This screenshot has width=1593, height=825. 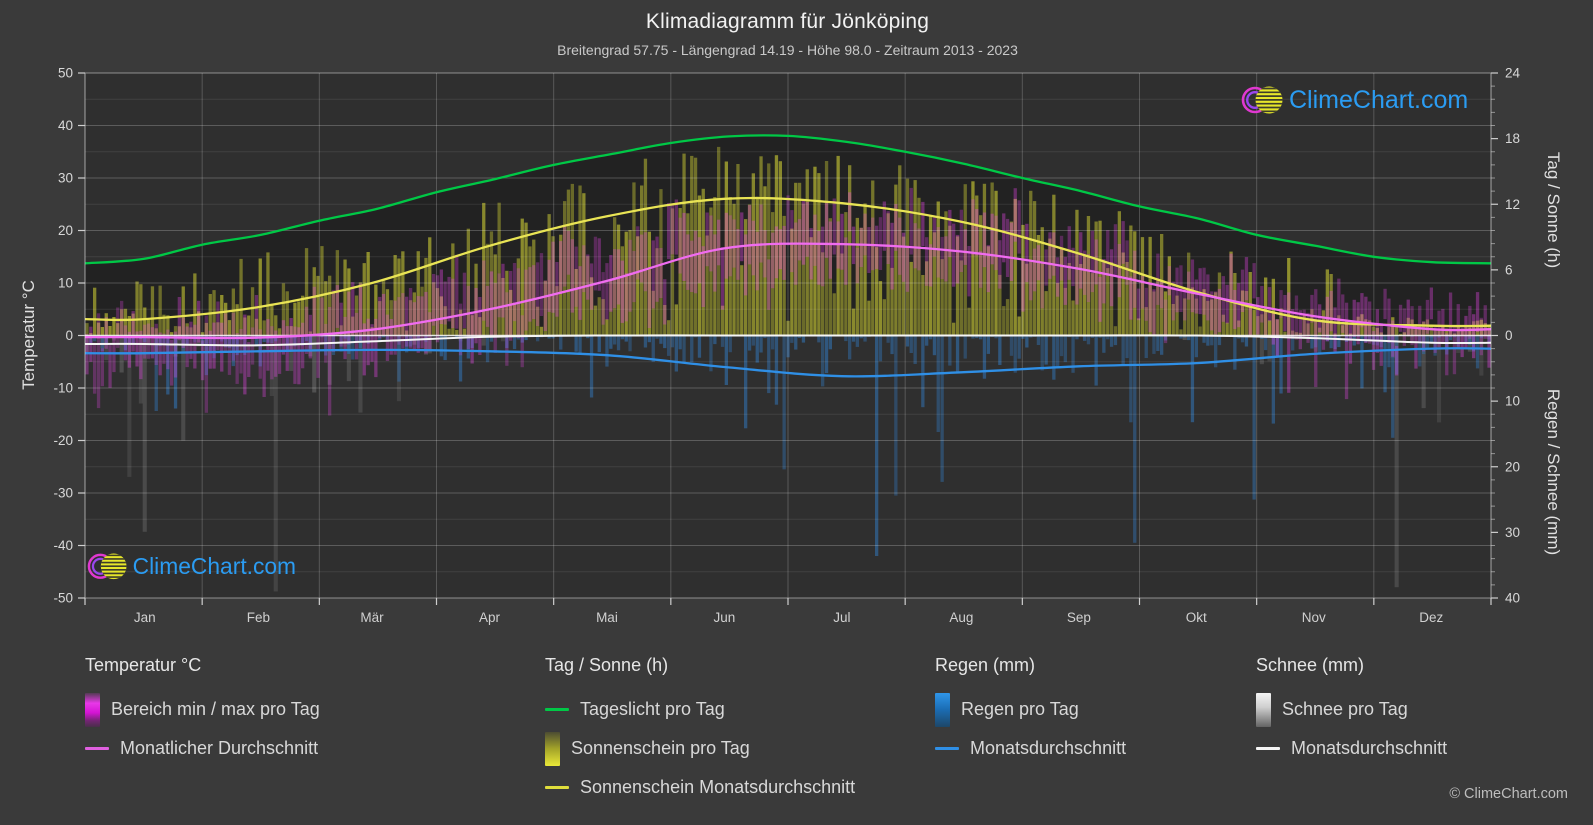 What do you see at coordinates (788, 362) in the screenshot?
I see `rain-avg-line` at bounding box center [788, 362].